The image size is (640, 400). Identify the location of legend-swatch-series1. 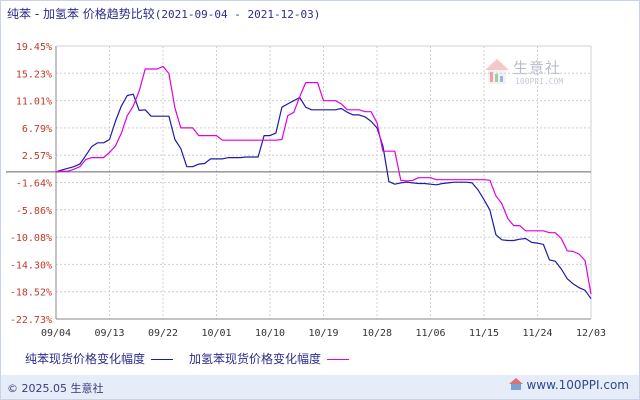
(162, 359).